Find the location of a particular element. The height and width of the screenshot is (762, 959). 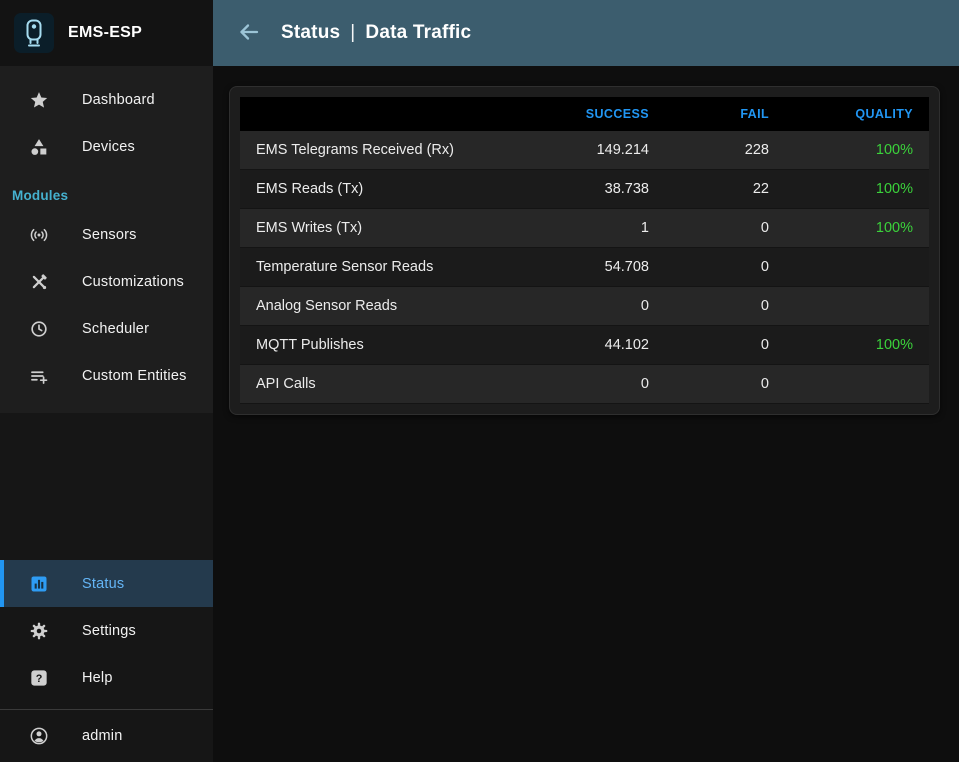

ems-esp-logo-icon is located at coordinates (34, 33).